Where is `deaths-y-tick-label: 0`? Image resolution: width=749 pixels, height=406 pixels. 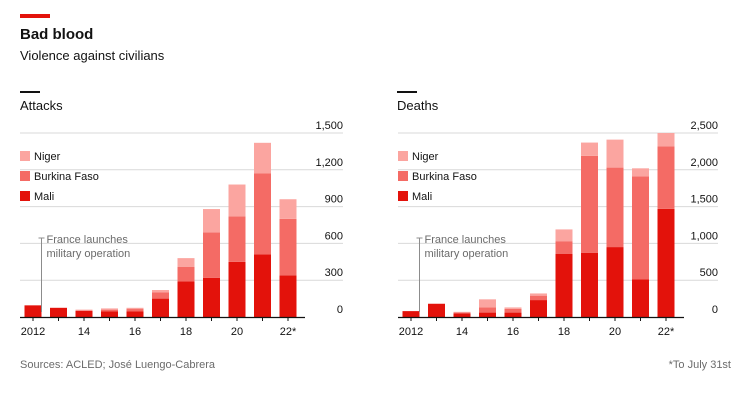
deaths-y-tick-label: 0 is located at coordinates (715, 310).